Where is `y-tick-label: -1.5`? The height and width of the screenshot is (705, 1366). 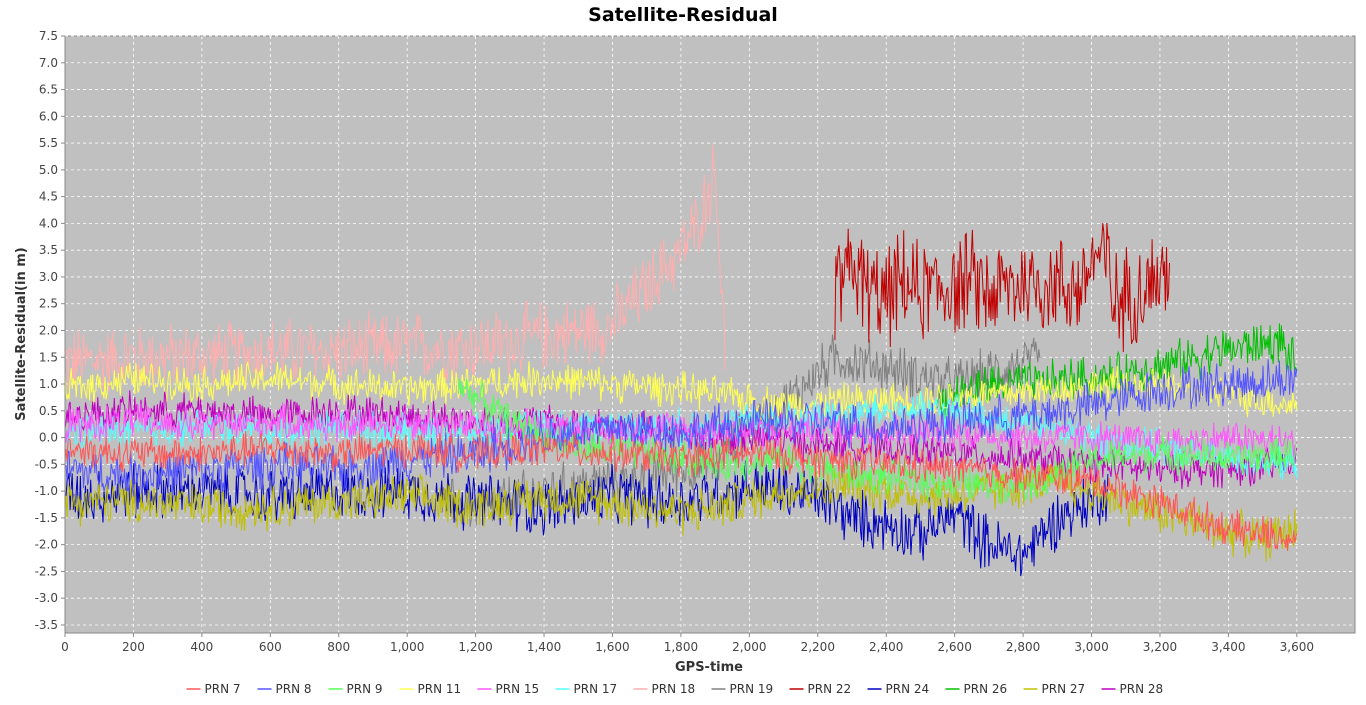 y-tick-label: -1.5 is located at coordinates (46, 518).